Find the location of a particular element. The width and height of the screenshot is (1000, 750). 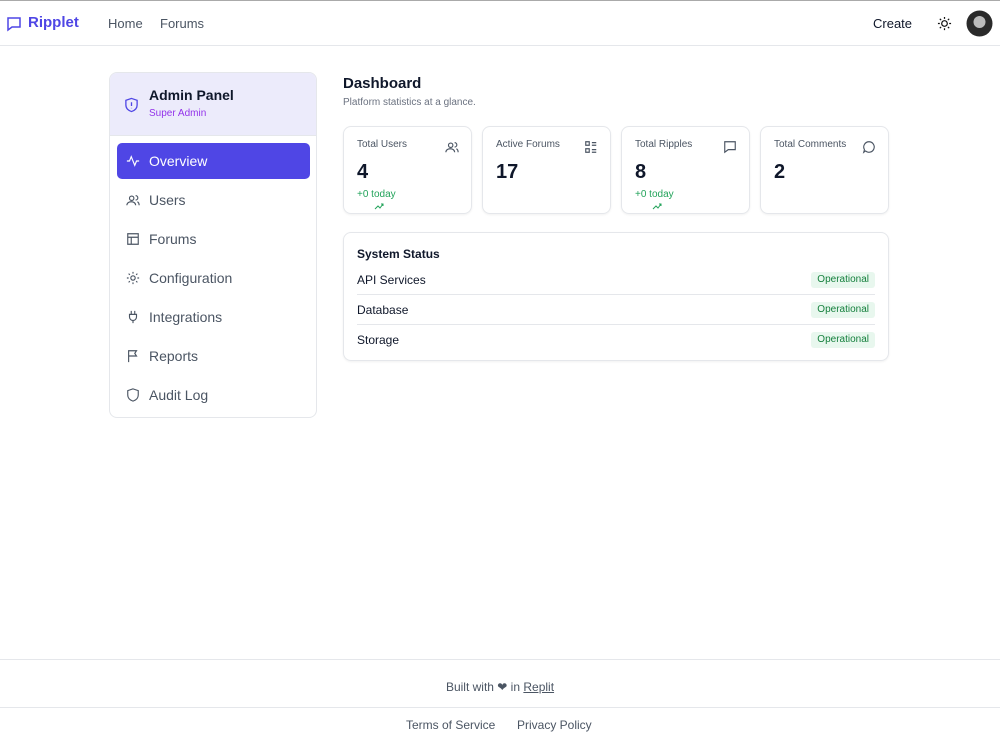

role: Super Admin is located at coordinates (178, 113).